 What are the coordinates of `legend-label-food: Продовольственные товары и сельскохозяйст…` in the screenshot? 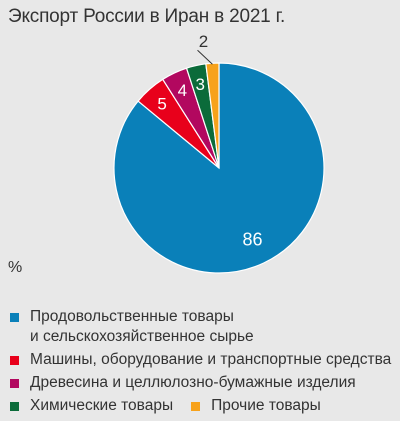 It's located at (142, 326).